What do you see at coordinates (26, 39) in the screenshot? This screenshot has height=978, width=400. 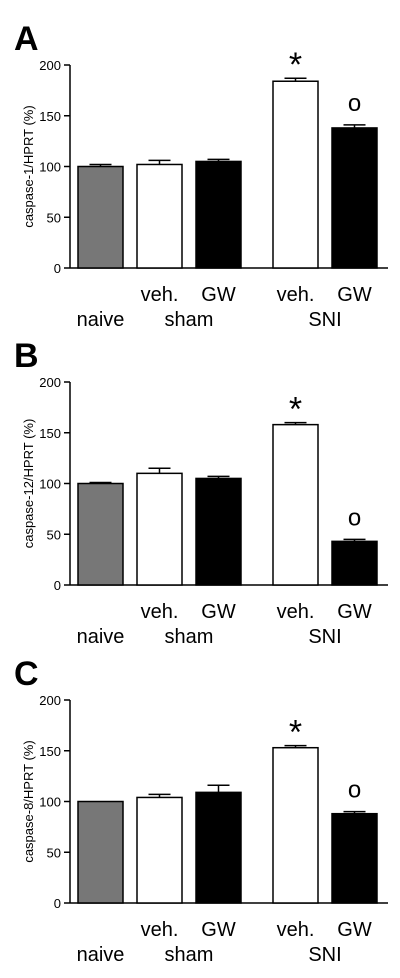 I see `panel-letter: A` at bounding box center [26, 39].